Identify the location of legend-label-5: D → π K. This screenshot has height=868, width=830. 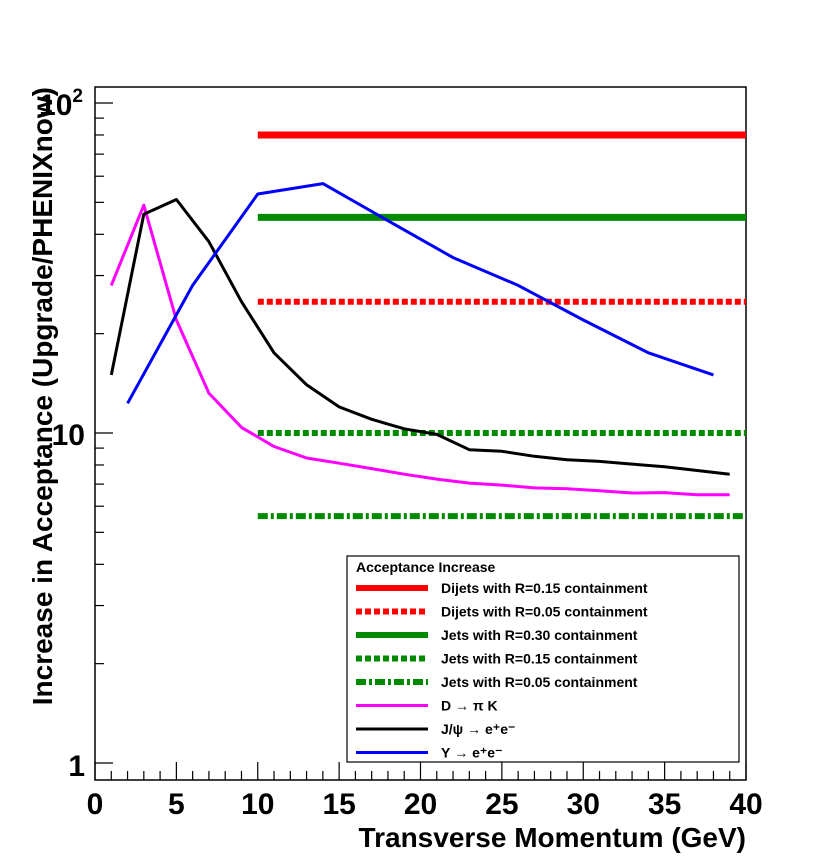
(469, 706).